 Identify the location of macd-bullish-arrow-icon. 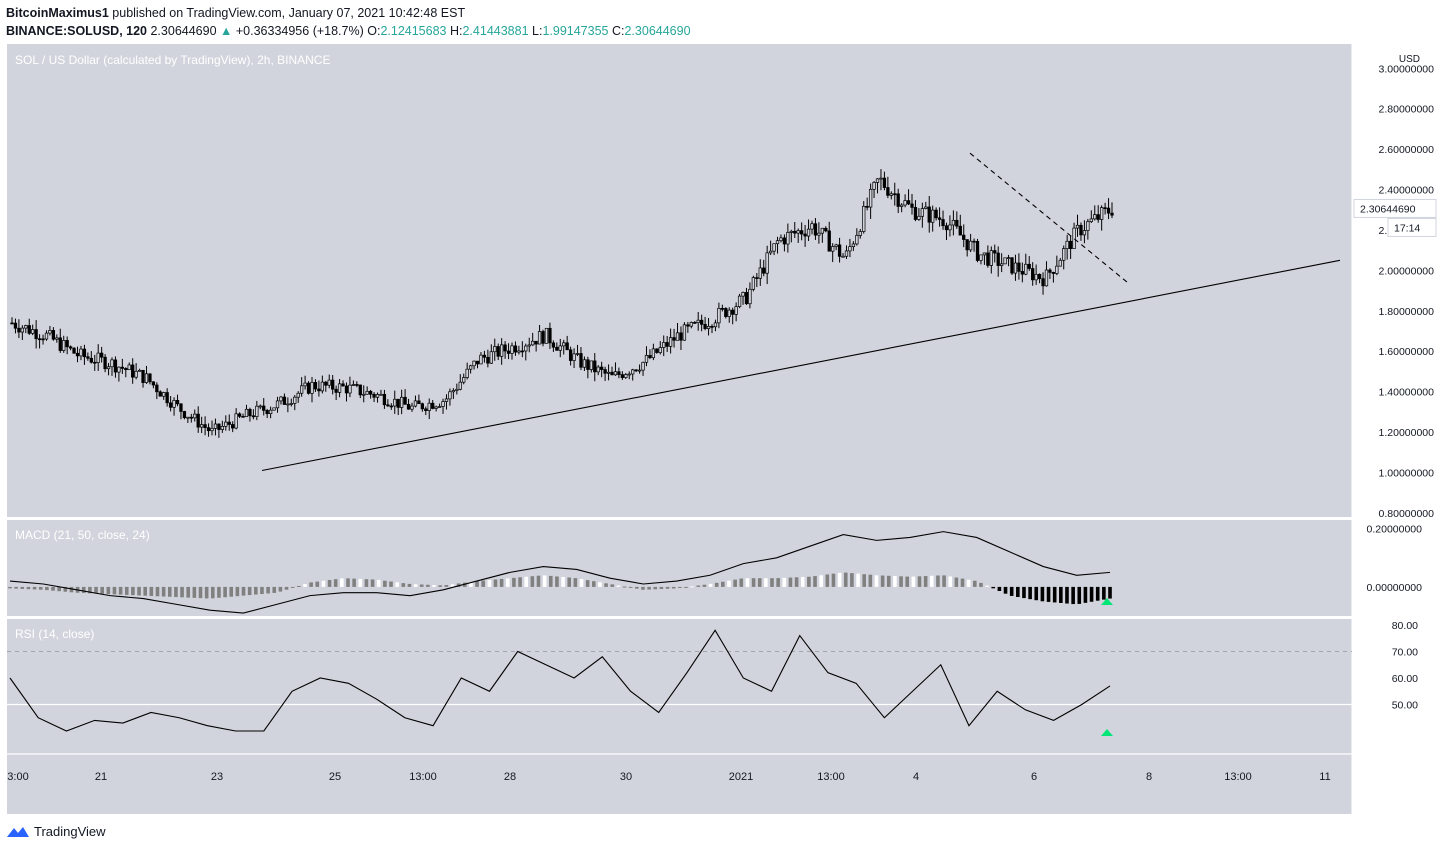
(1107, 601).